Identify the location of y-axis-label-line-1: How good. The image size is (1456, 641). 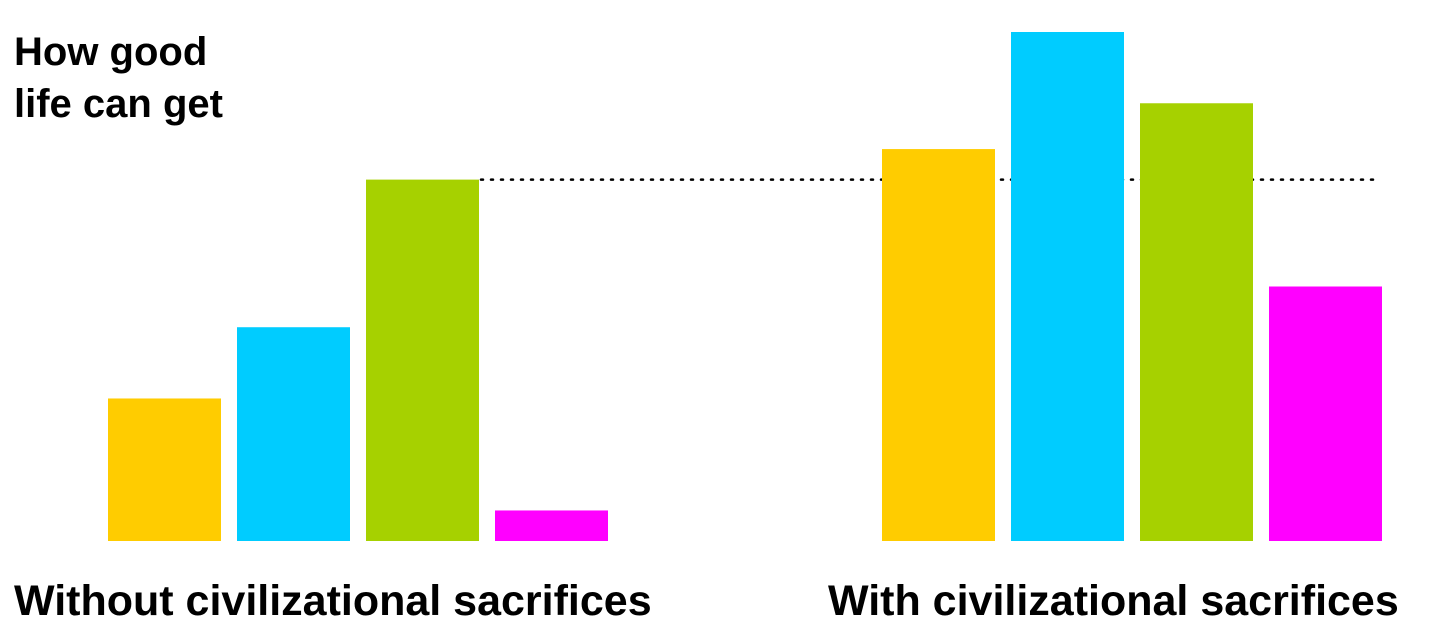
(110, 52).